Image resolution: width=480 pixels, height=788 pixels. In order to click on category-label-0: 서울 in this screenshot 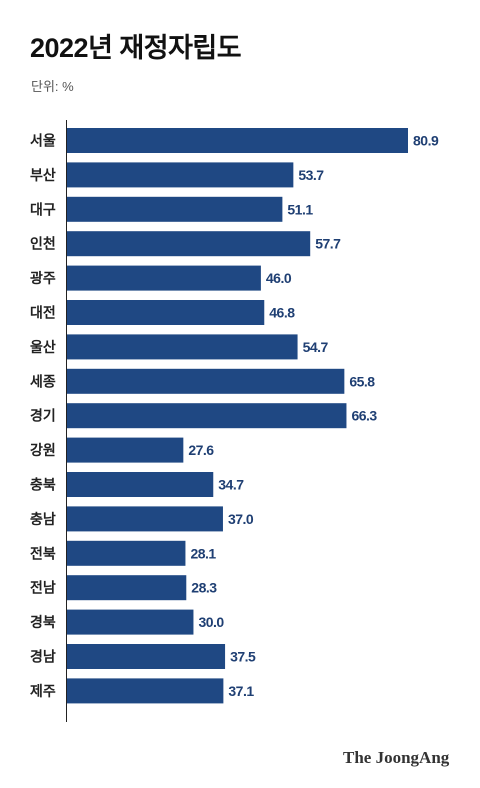, I will do `click(43, 141)`.